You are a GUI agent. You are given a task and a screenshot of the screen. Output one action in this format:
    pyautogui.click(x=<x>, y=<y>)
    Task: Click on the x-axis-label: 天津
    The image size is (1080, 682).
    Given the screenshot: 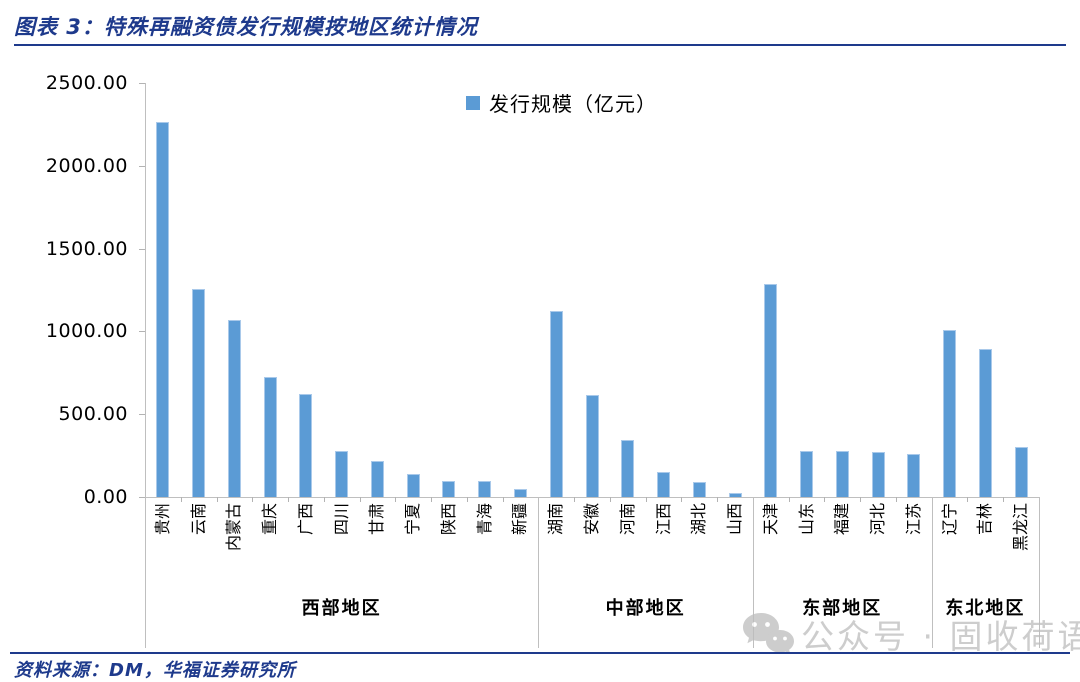 What is the action you would take?
    pyautogui.click(x=770, y=519)
    